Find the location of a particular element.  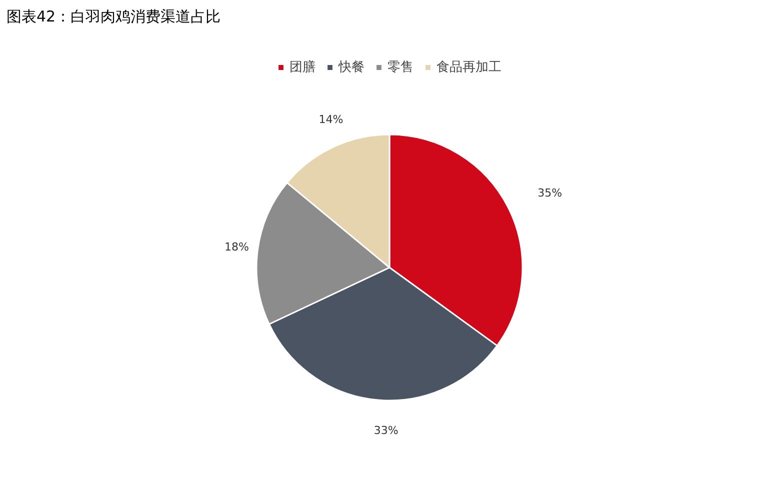

legend-label: 食品再加工 is located at coordinates (469, 67).